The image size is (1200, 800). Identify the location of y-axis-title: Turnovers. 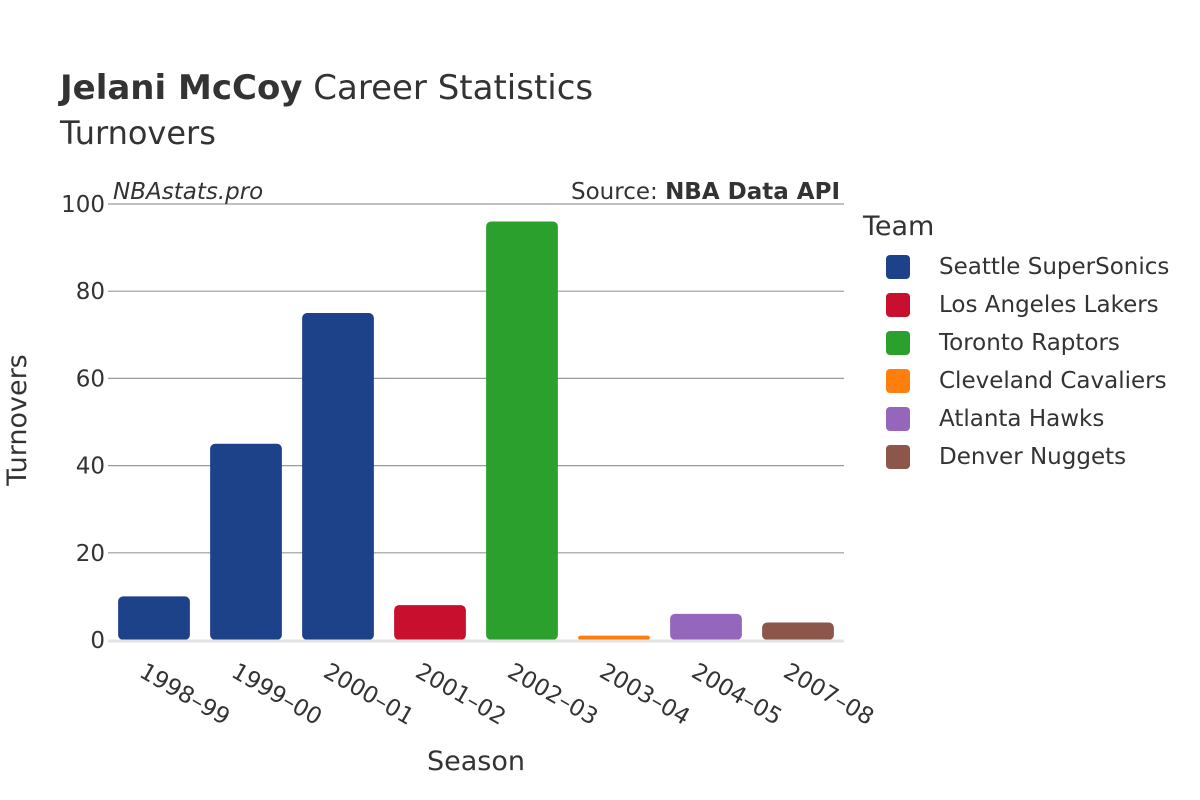
(17, 420).